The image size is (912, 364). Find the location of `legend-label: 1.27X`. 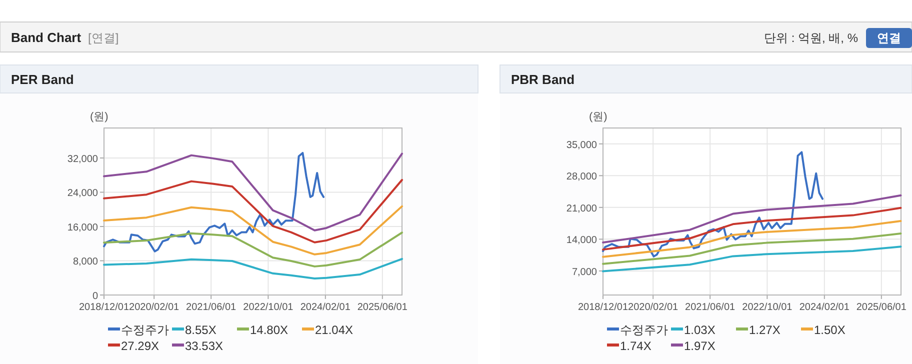

legend-label: 1.27X is located at coordinates (764, 330).